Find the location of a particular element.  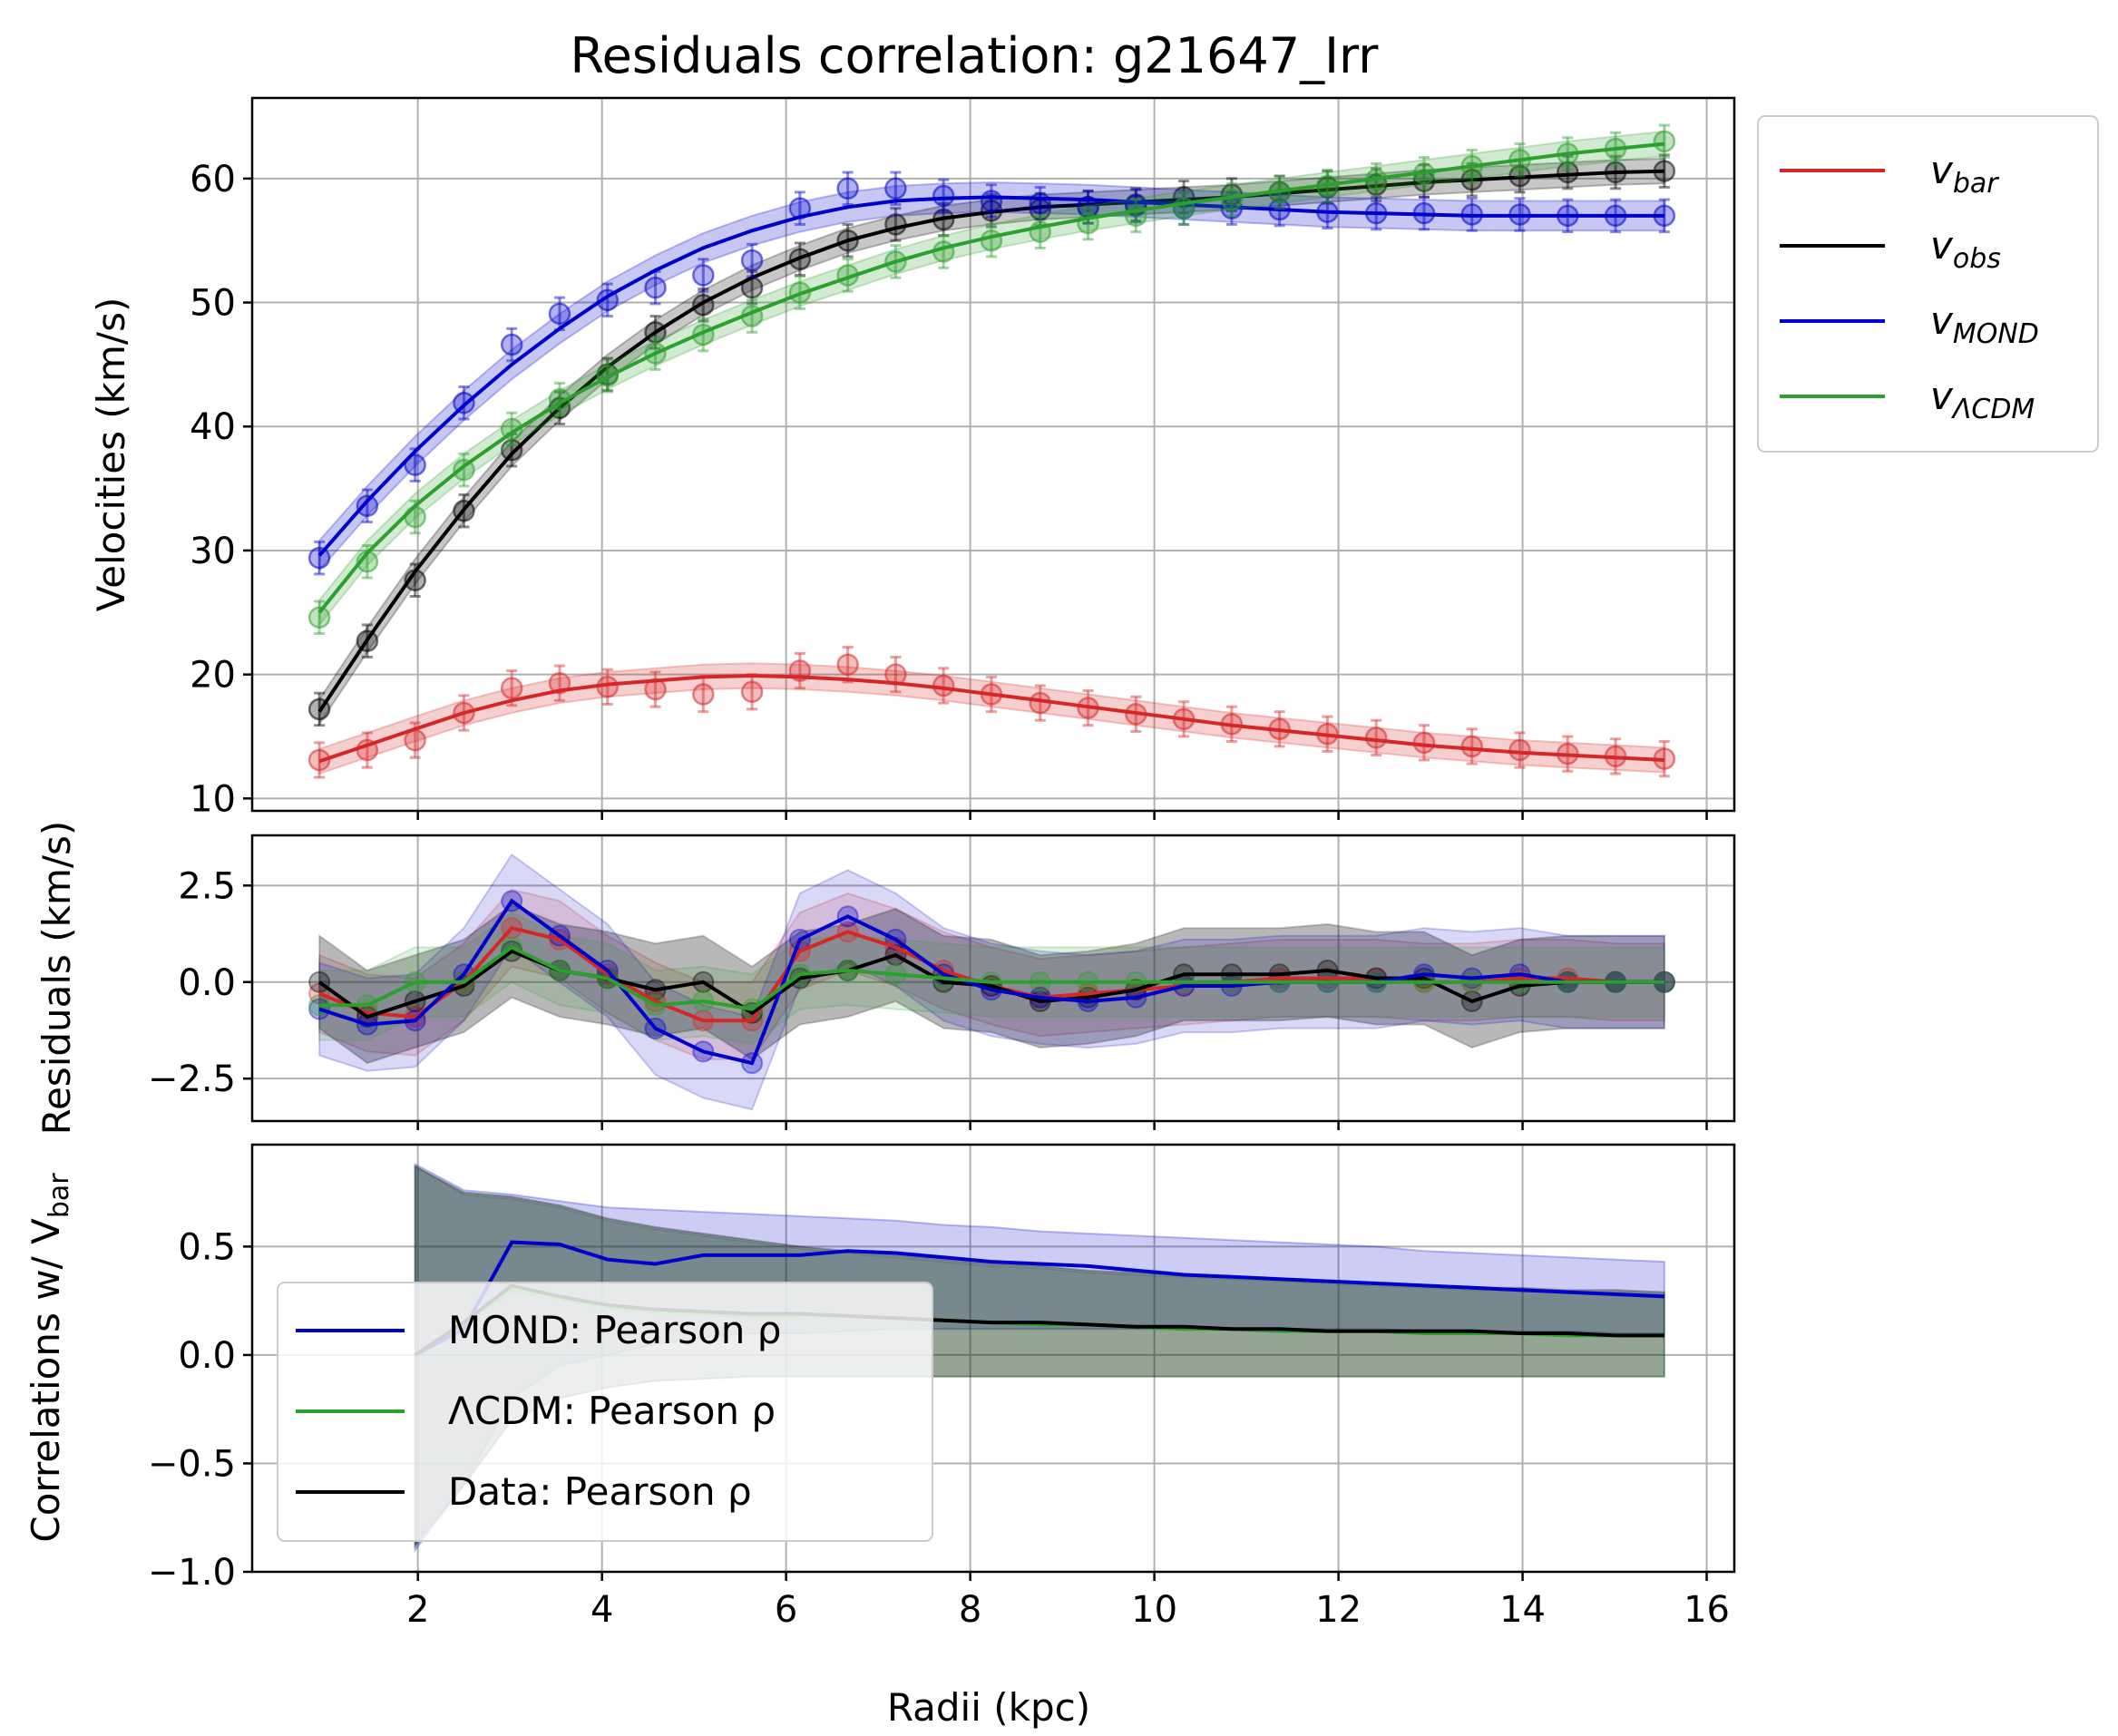

series-residuals is located at coordinates (991, 982).